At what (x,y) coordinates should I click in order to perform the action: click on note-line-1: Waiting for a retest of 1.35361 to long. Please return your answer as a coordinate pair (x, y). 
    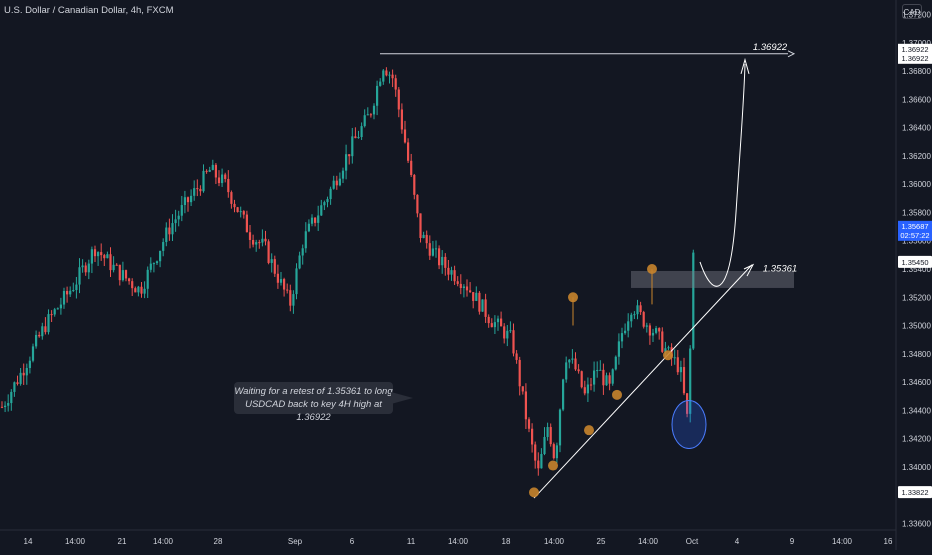
    Looking at the image, I should click on (313, 391).